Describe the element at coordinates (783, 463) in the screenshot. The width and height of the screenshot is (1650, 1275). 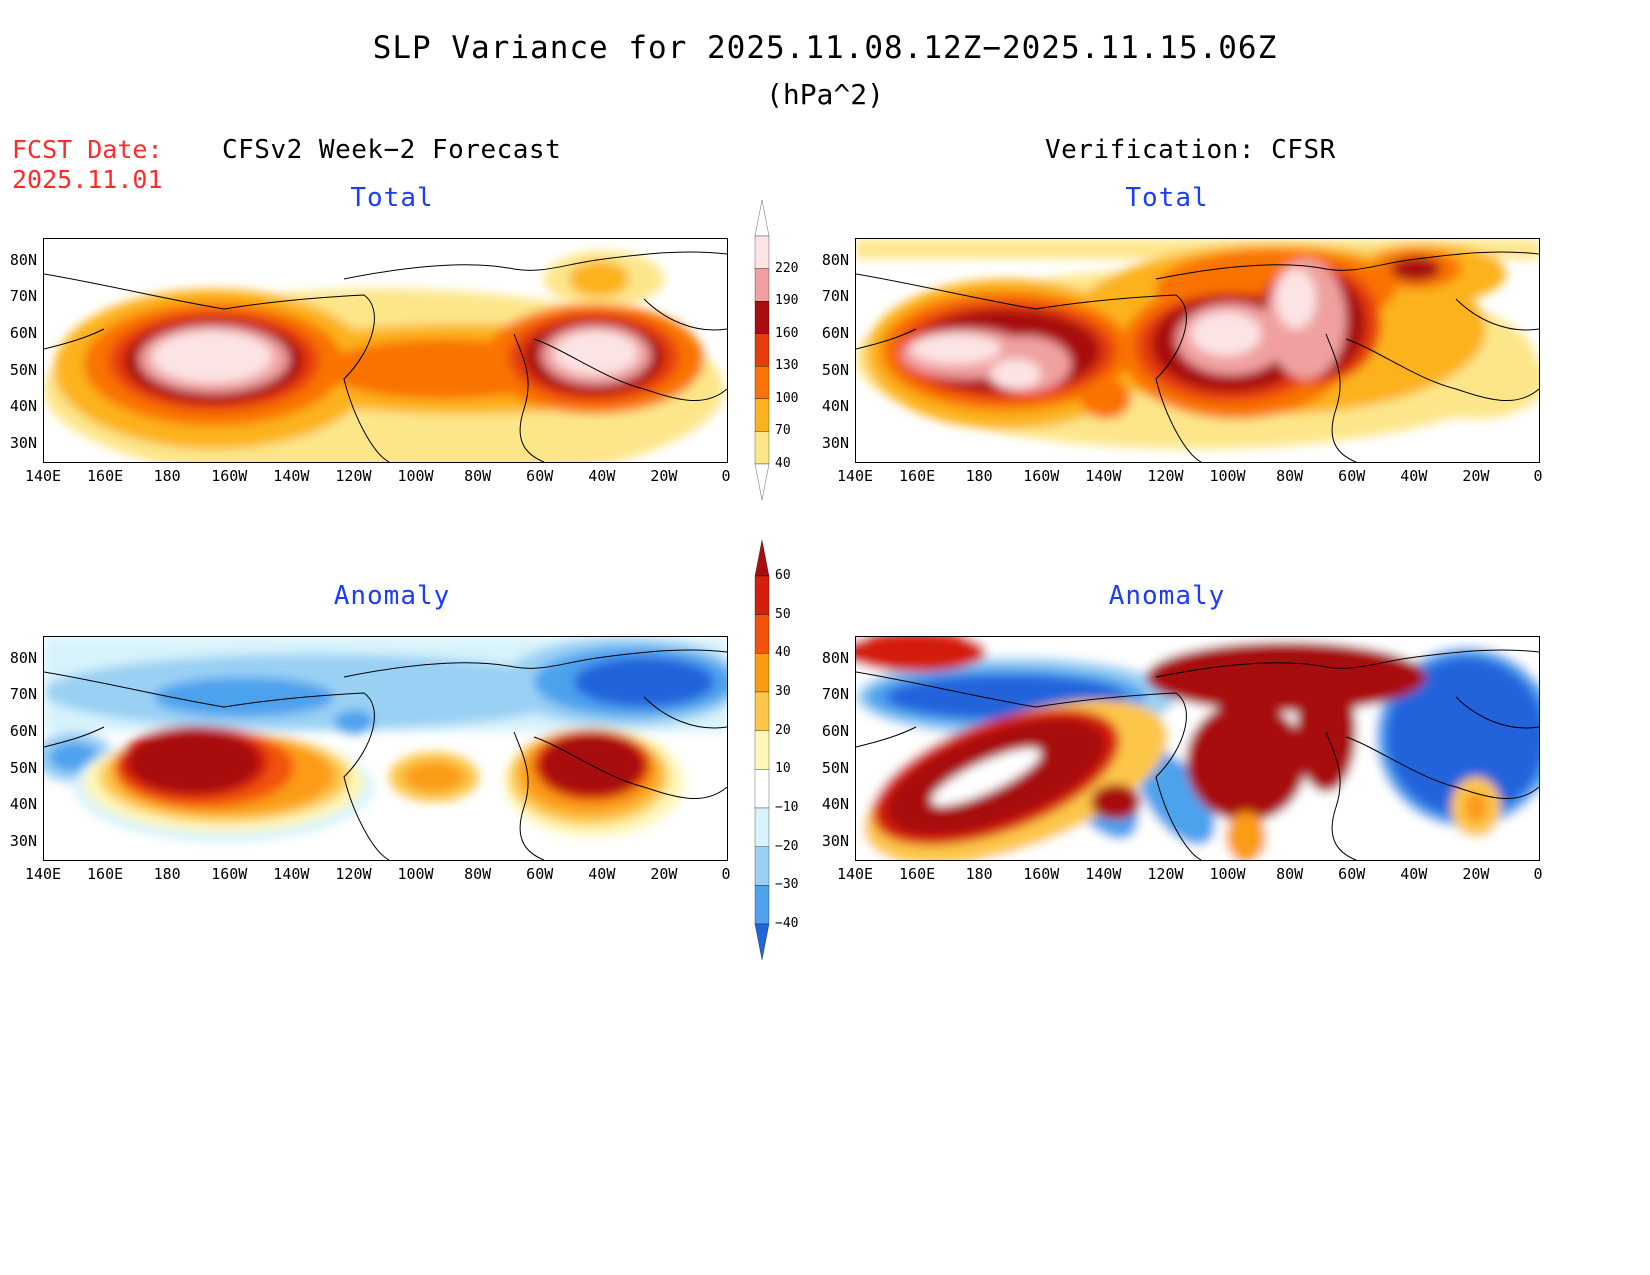
I see `colorbar-total-label: 40` at that location.